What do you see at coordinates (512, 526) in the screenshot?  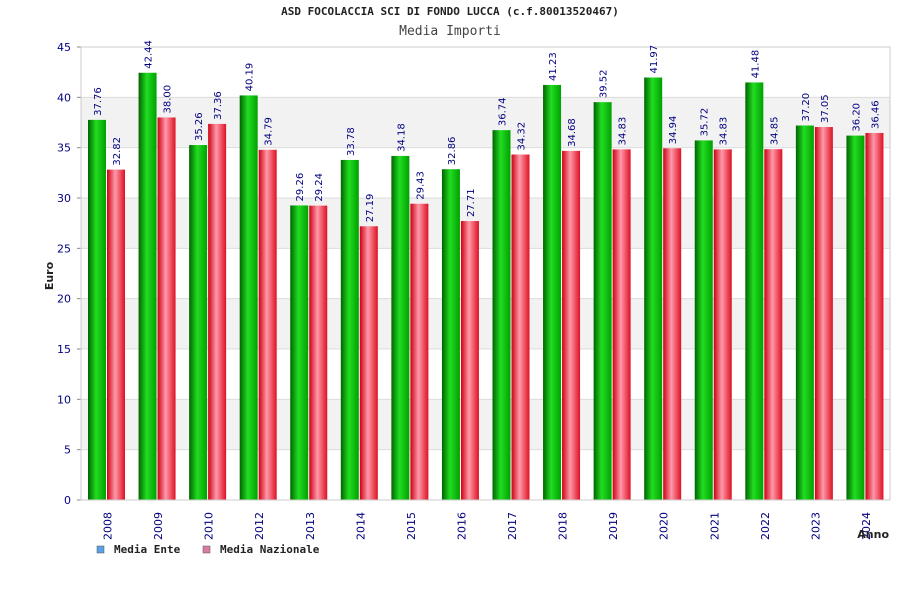 I see `x-tick-label: 2017` at bounding box center [512, 526].